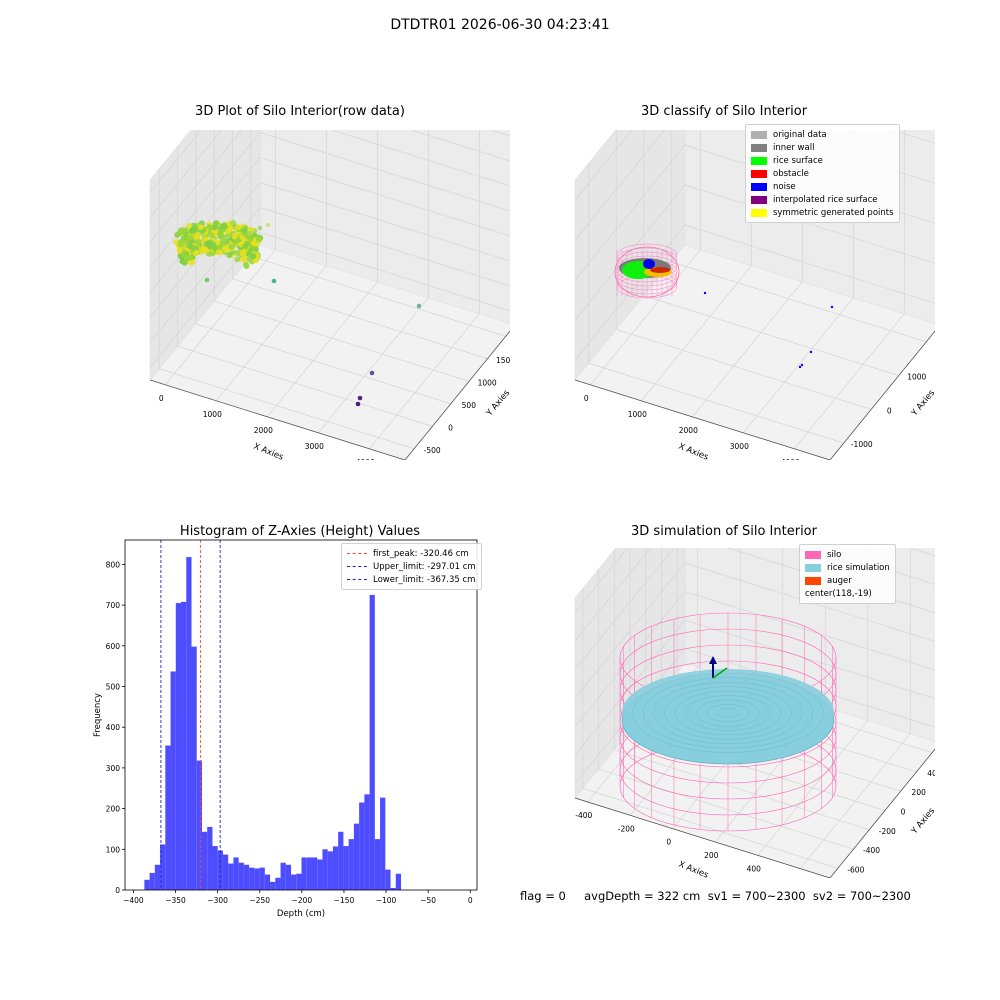 This screenshot has height=1000, width=1000. I want to click on cls-y-tick-label: 0, so click(889, 410).